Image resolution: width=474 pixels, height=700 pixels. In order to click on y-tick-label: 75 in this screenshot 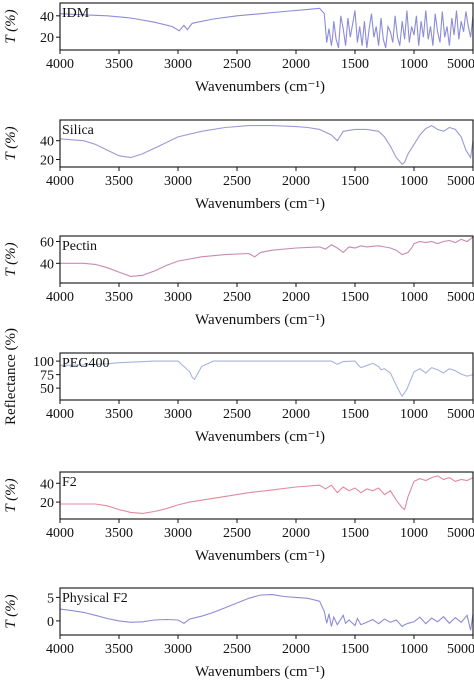, I will do `click(47, 376)`.